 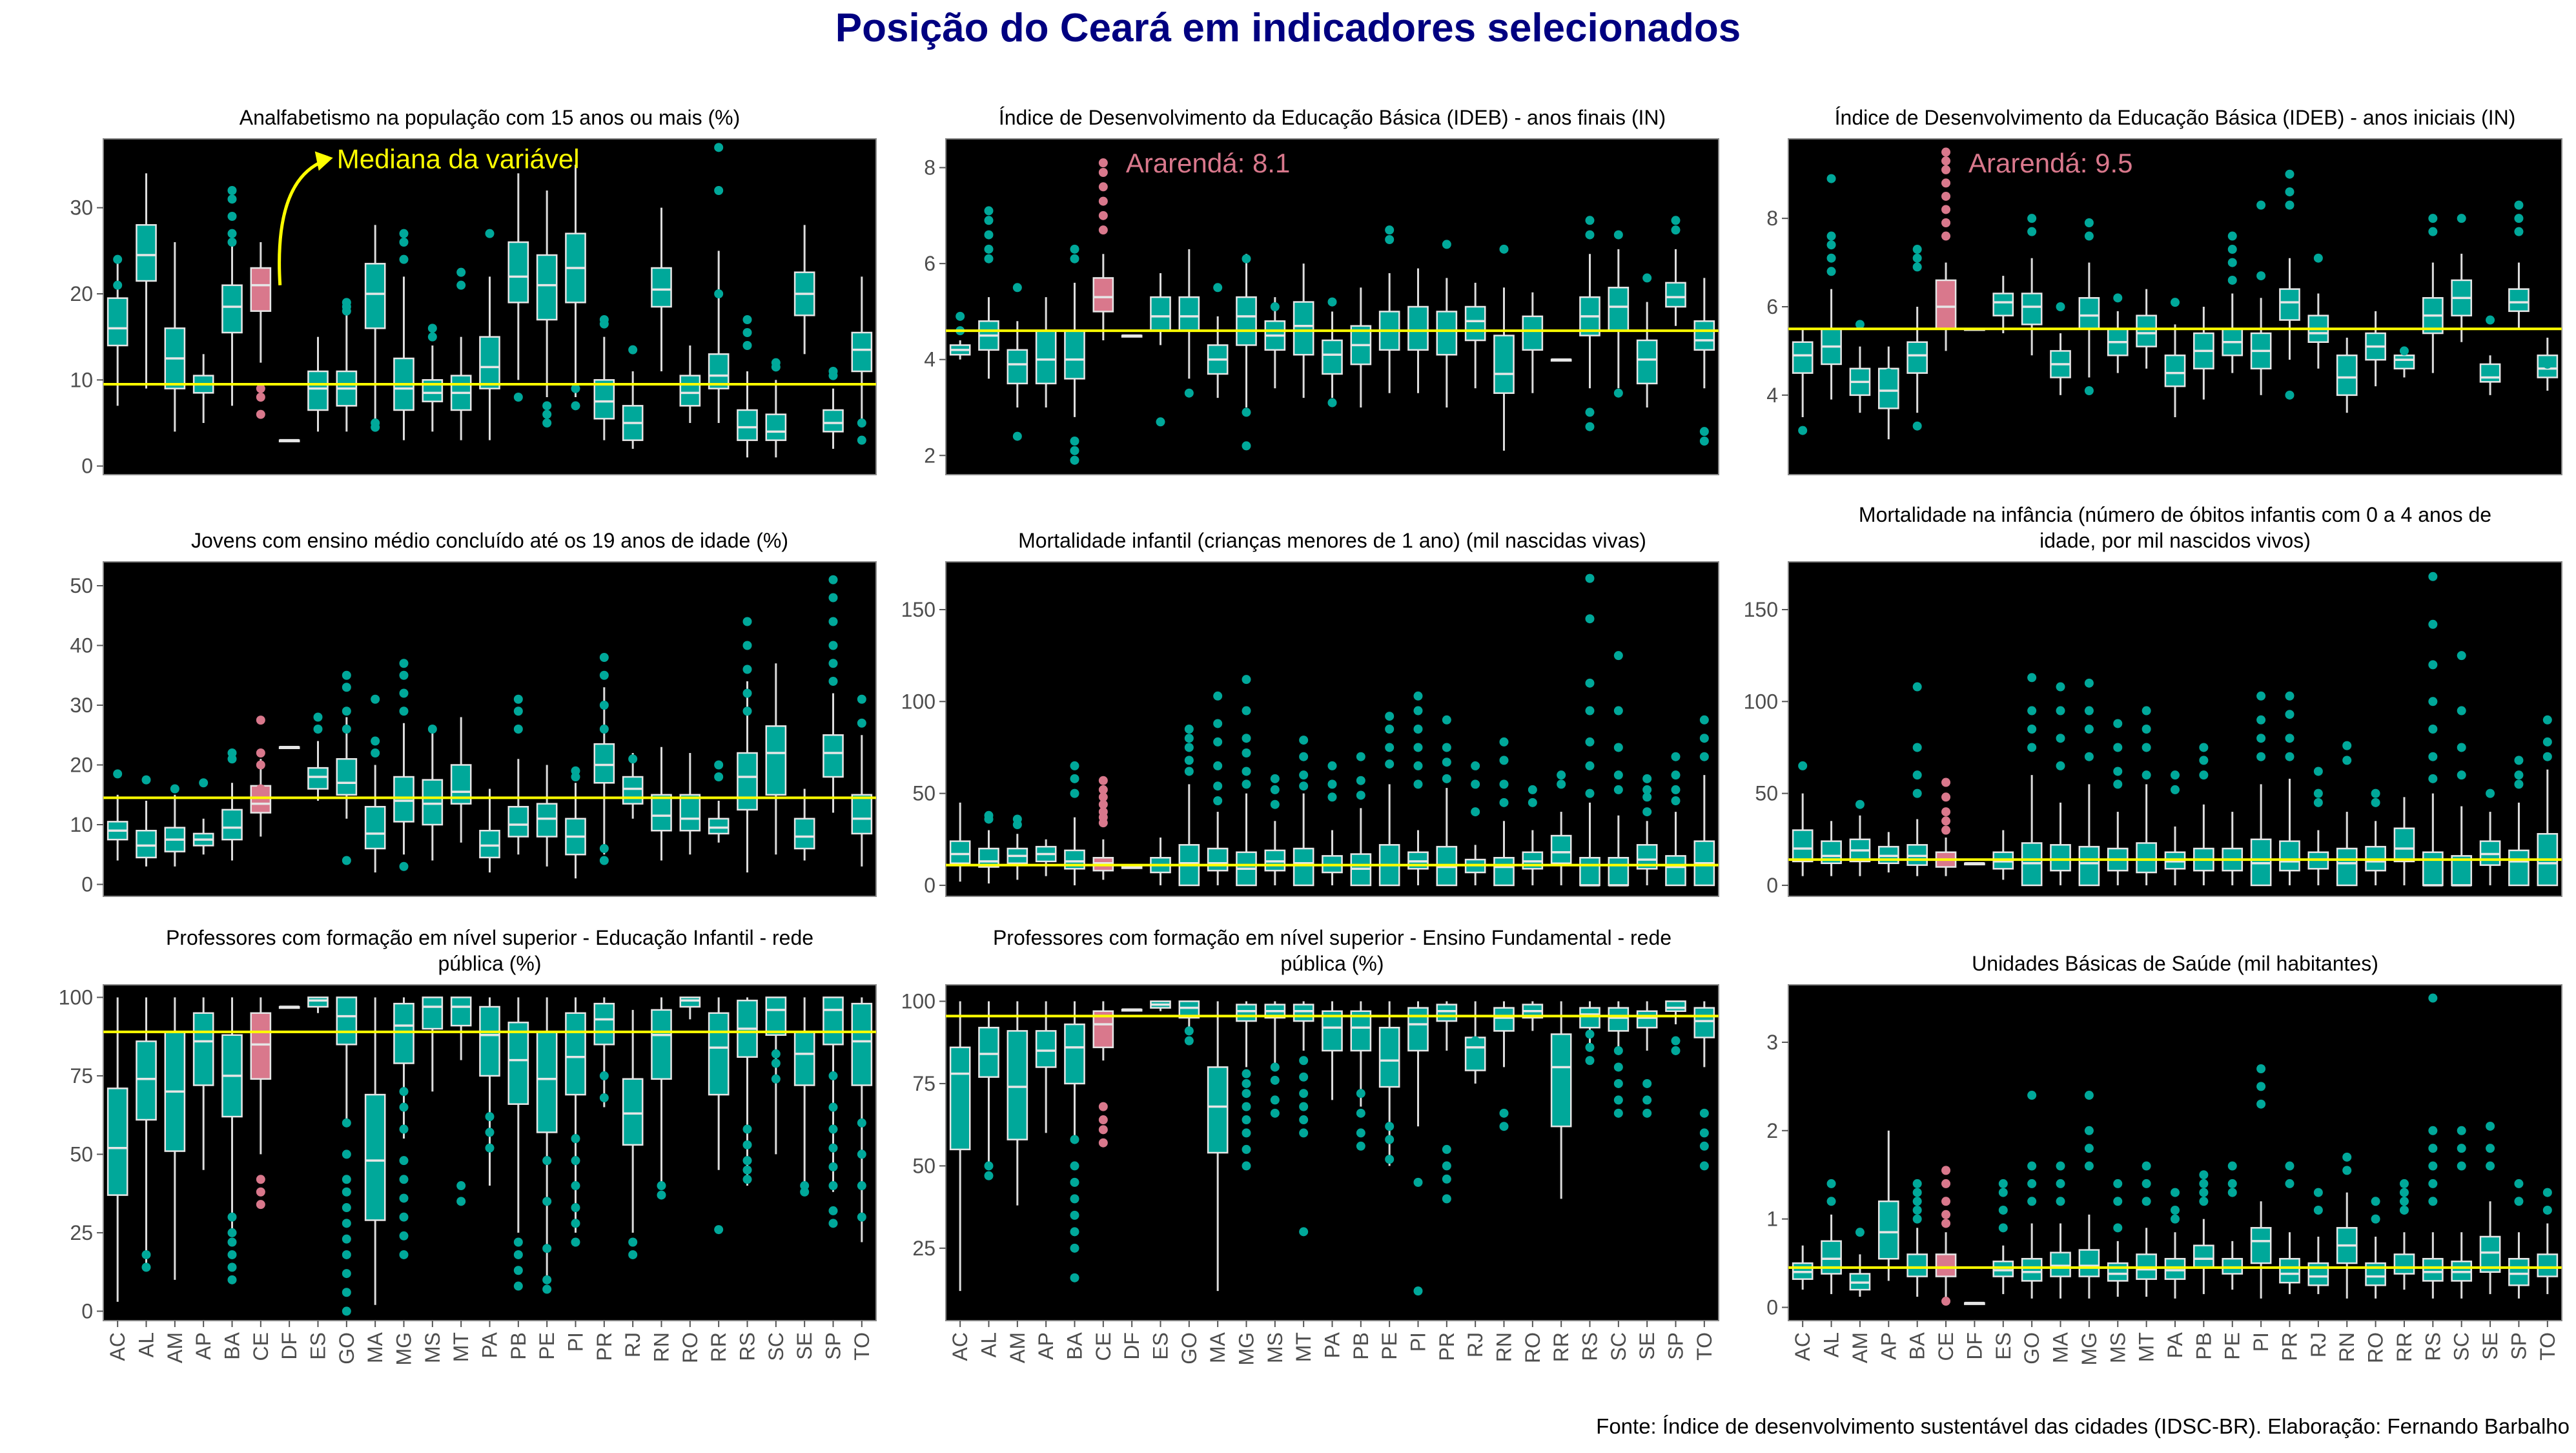 I want to click on box-SP, so click(x=2519, y=1271).